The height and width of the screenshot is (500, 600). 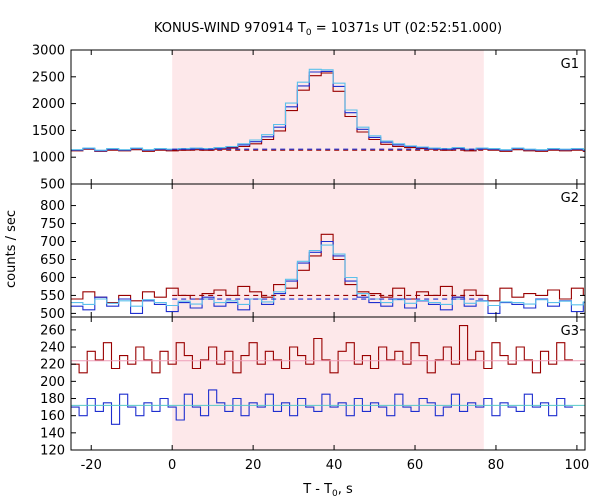 What do you see at coordinates (570, 64) in the screenshot?
I see `panel-label-g1: G1` at bounding box center [570, 64].